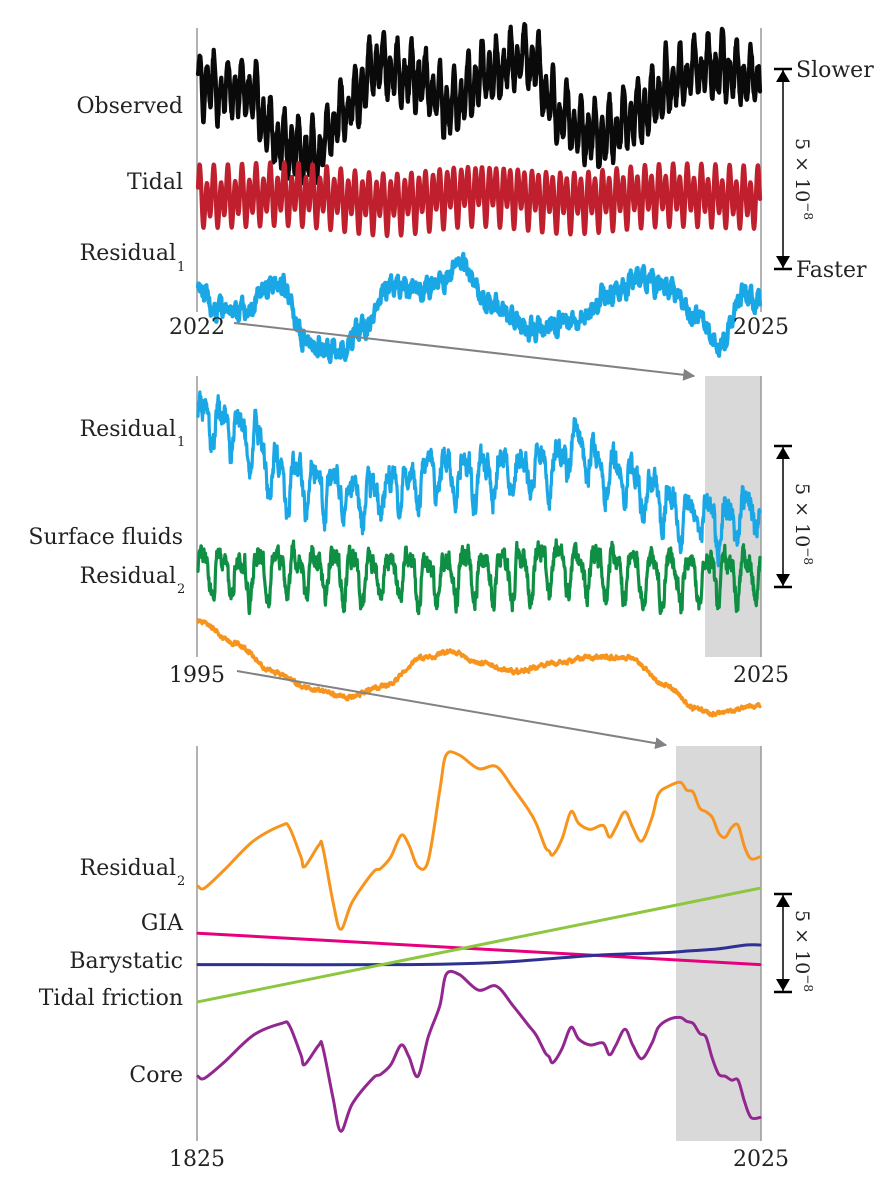 This screenshot has width=892, height=1200. Describe the element at coordinates (835, 70) in the screenshot. I see `scale-label-slower: Slower` at that location.